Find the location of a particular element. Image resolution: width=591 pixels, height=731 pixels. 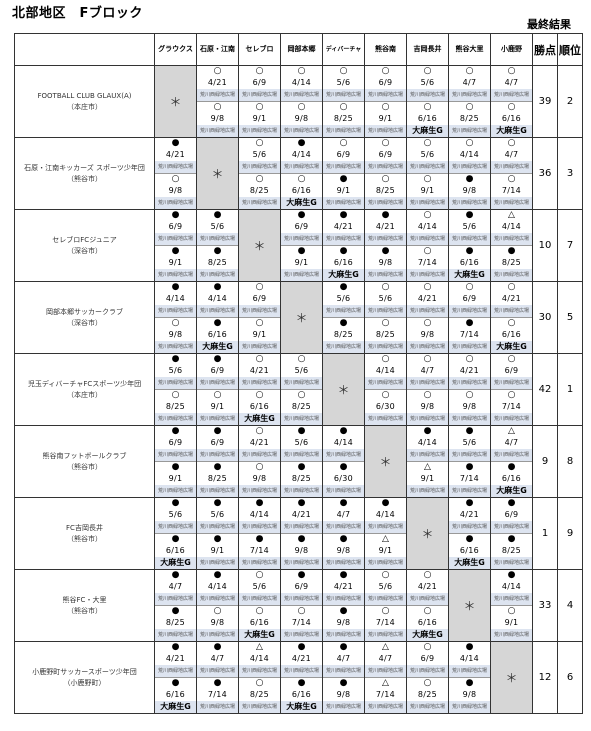

match-entry: ○ 4/7 荒川西緑地広場 is located at coordinates (511, 155).